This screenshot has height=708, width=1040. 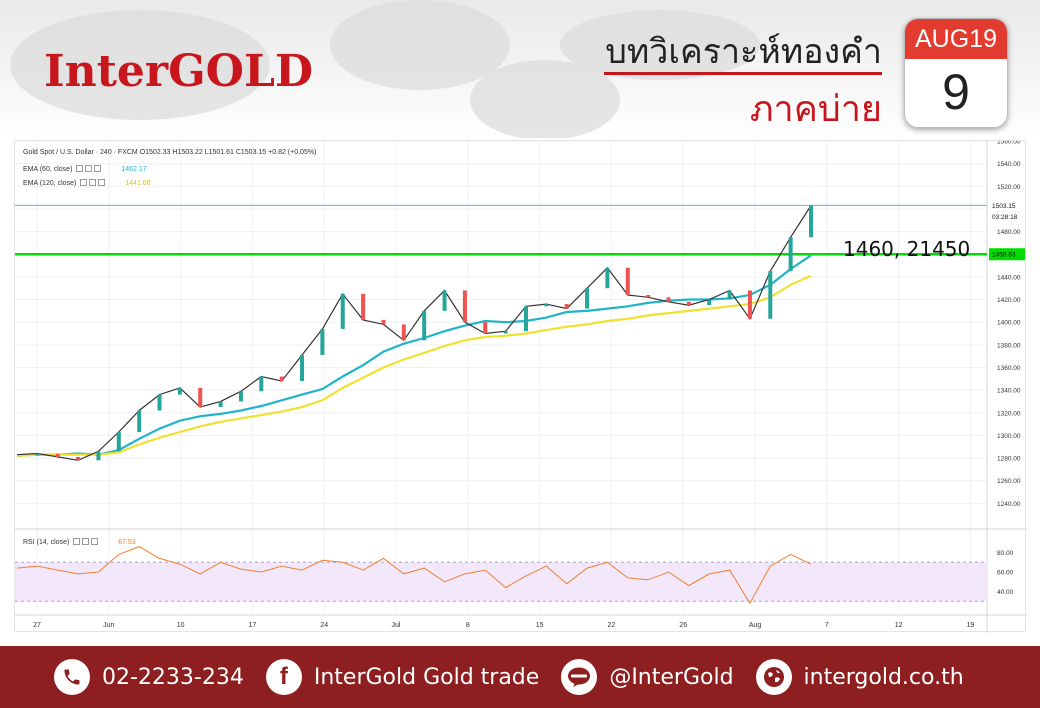 I want to click on page-subtitle: ภาคบ่าย, so click(x=815, y=109).